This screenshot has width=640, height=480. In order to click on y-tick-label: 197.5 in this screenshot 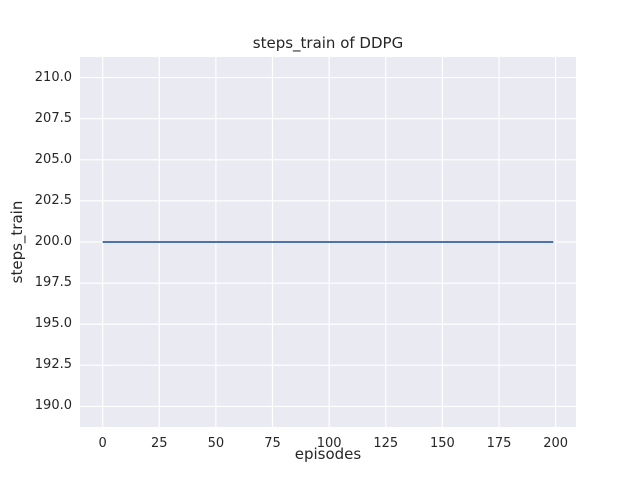, I will do `click(53, 283)`.